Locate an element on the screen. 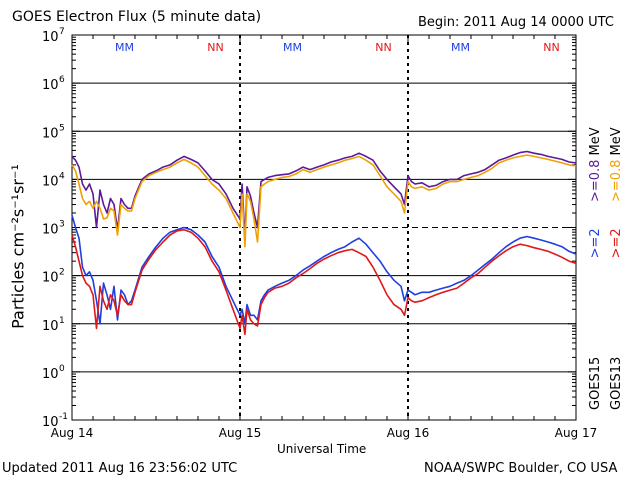 The height and width of the screenshot is (480, 640). legend-unit: MeV is located at coordinates (595, 141).